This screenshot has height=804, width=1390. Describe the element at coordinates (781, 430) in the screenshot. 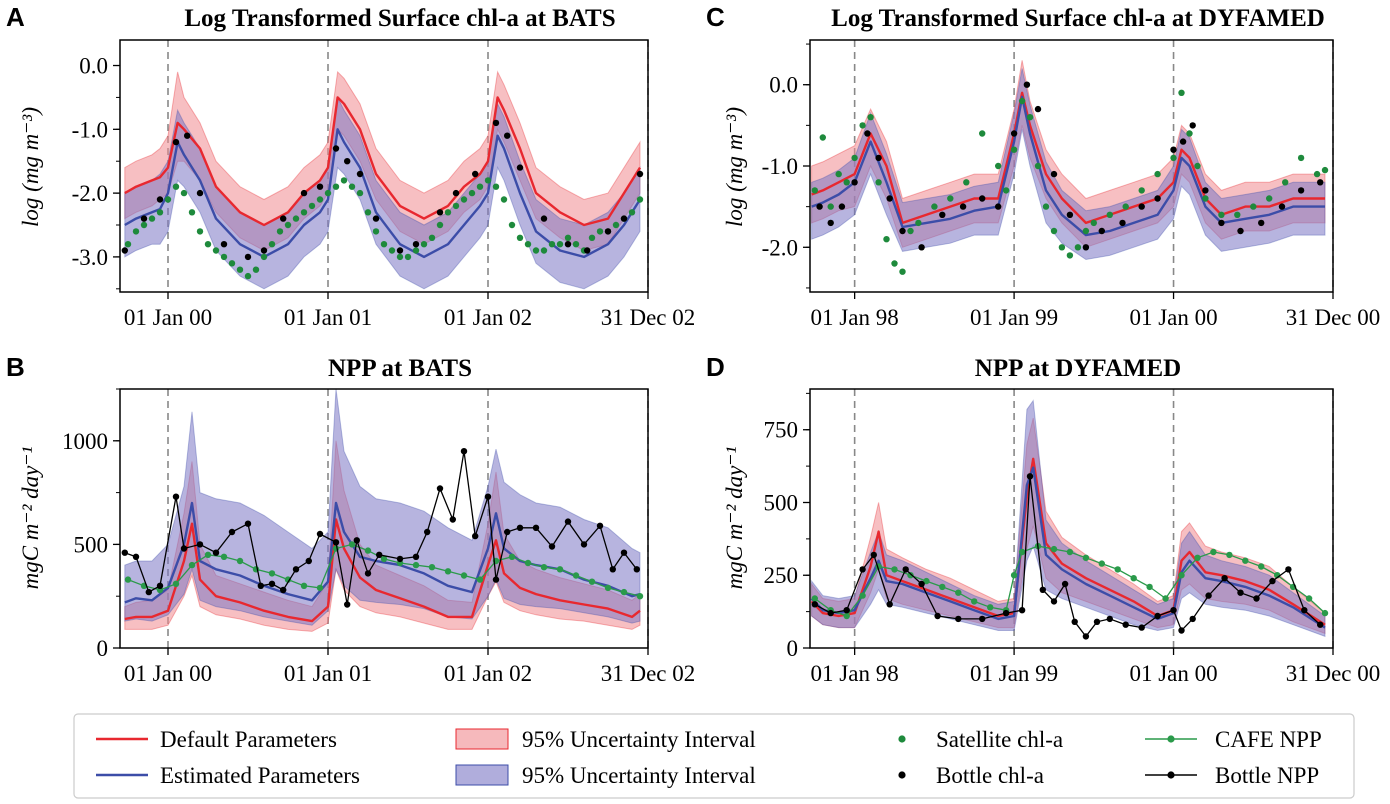

I see `panel-d-ytick-label: 750` at that location.